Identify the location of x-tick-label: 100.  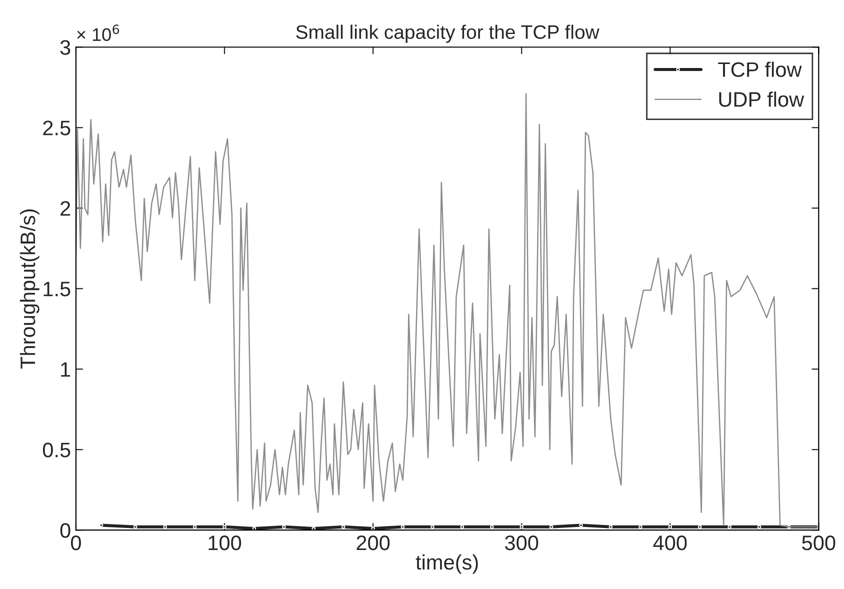
(225, 543).